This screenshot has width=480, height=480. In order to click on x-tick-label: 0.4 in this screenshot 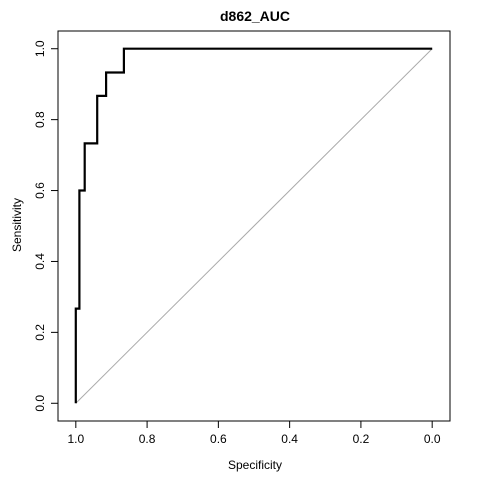, I will do `click(289, 439)`.